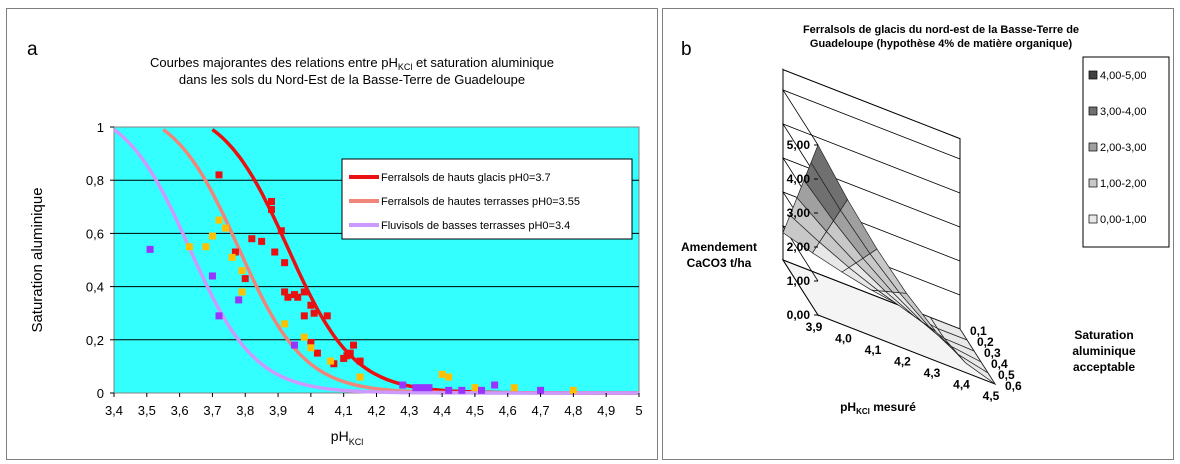 The width and height of the screenshot is (1180, 464). I want to click on legend-label: 1,00-2,00, so click(1123, 184).